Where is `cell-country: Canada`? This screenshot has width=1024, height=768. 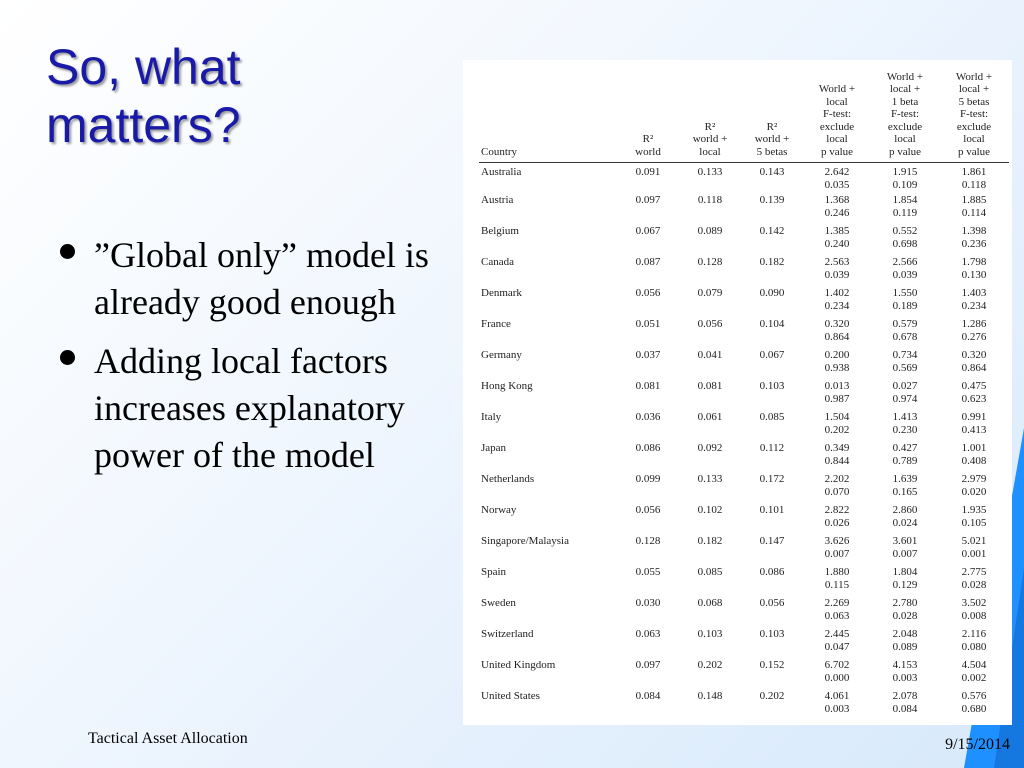
cell-country: Canada is located at coordinates (497, 262).